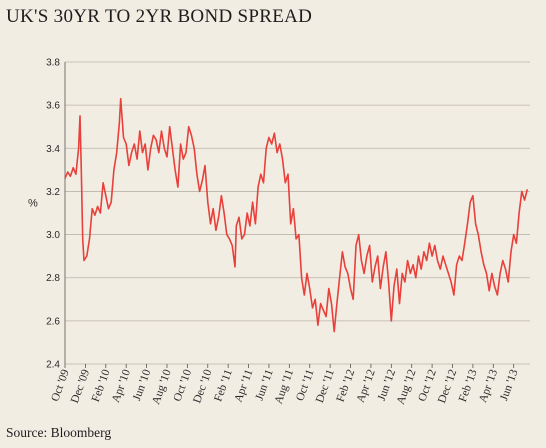 The width and height of the screenshot is (546, 448). Describe the element at coordinates (243, 386) in the screenshot. I see `x-tick-label: Apr '11` at that location.